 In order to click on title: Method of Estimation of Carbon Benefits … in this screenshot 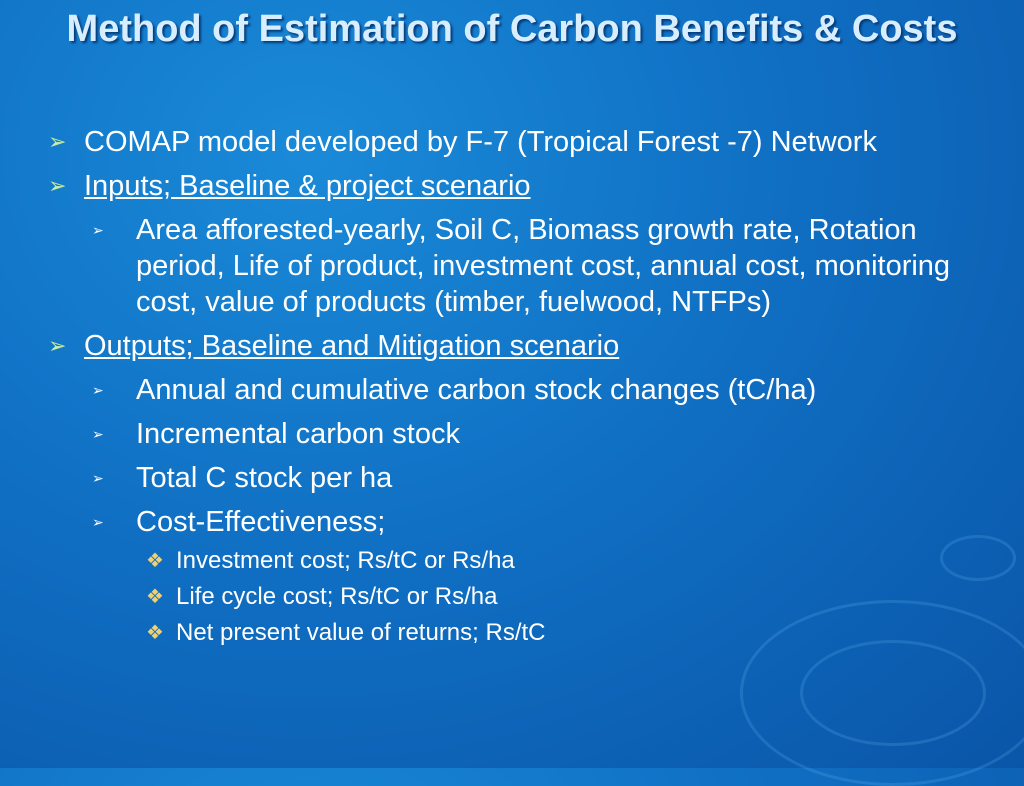, I will do `click(512, 29)`.